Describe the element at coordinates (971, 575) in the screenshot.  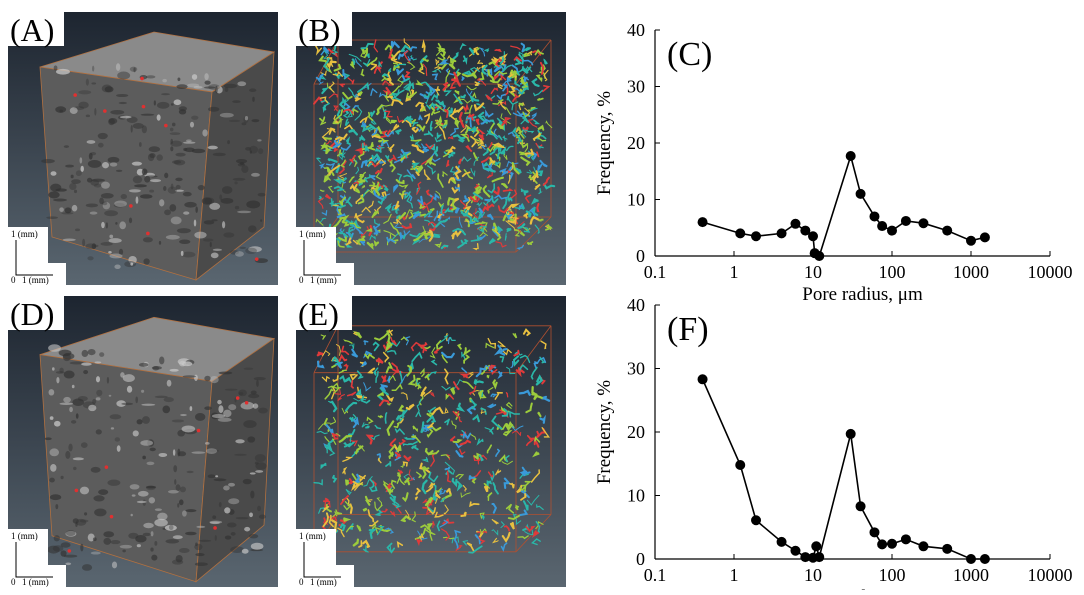
I see `x-tick-label: 1000` at that location.